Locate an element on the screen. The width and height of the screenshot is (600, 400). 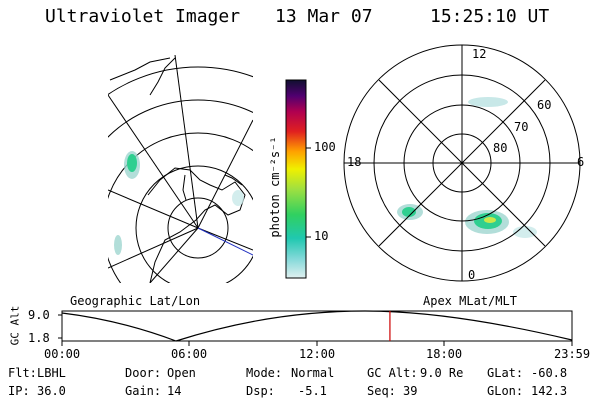
altitude-plot is located at coordinates (315, 328).